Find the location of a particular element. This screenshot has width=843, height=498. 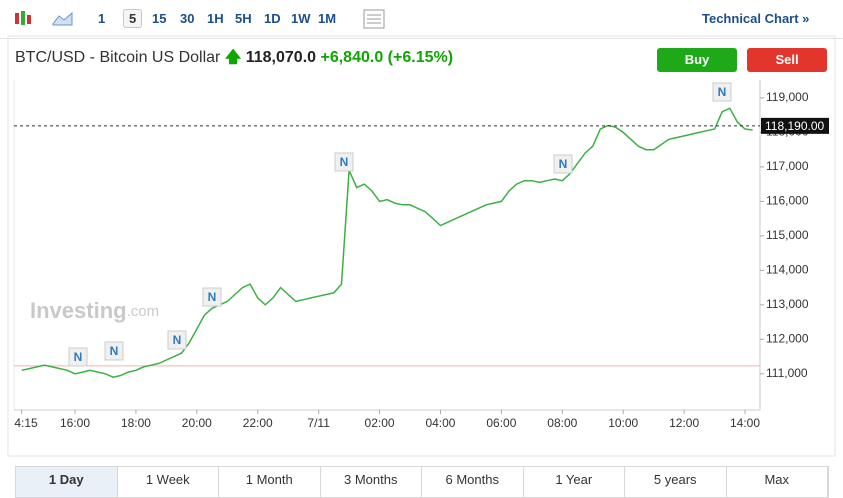

x-tick-label: 10:00 is located at coordinates (623, 423).